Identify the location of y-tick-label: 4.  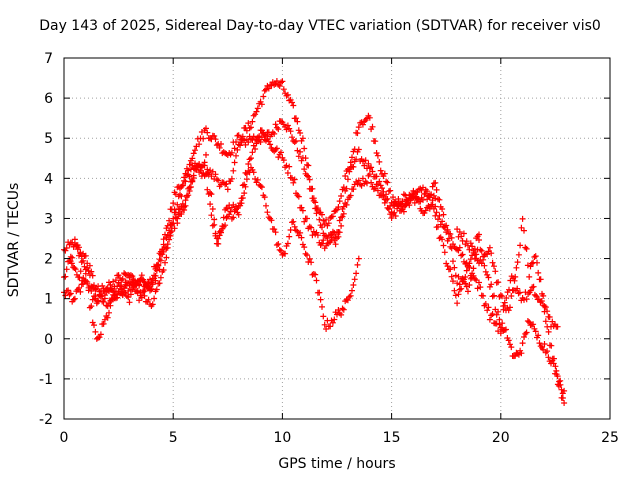
(48, 179).